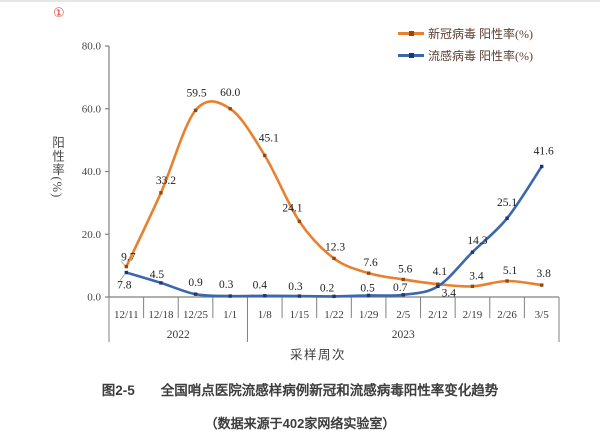 The image size is (600, 443). Describe the element at coordinates (403, 335) in the screenshot. I see `year-label: 2023` at that location.